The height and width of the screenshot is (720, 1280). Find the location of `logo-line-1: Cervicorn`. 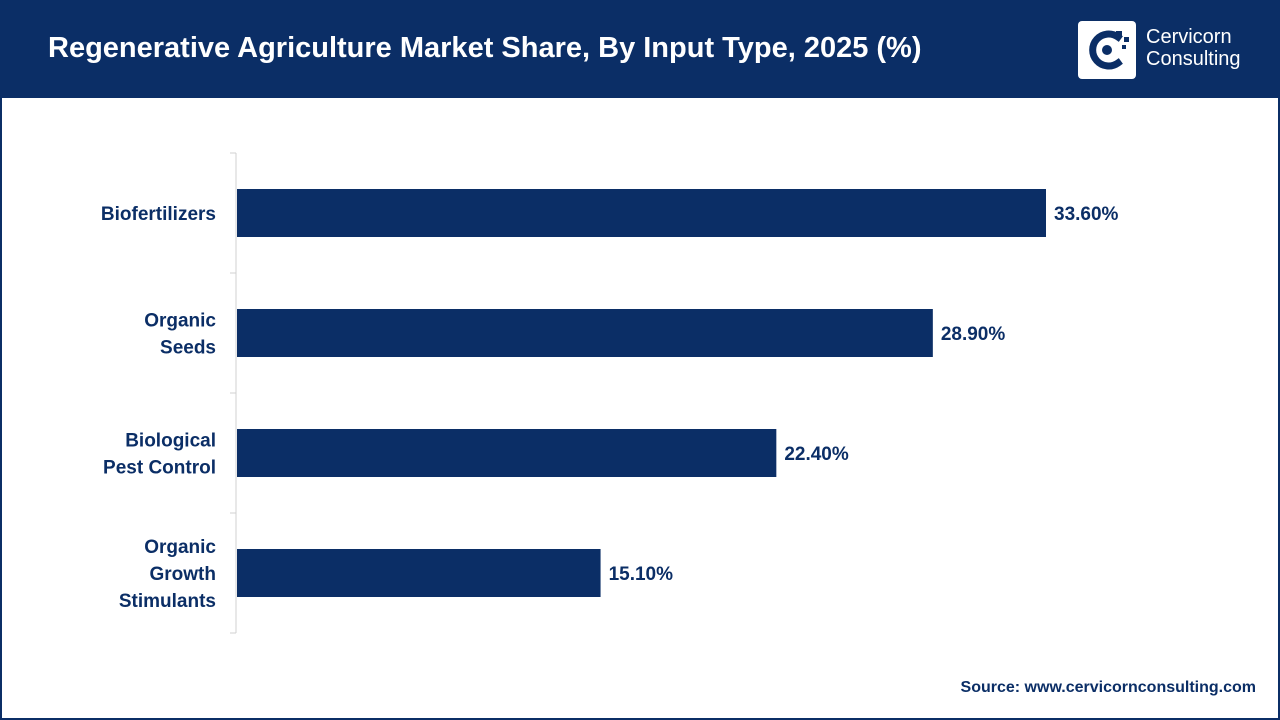

logo-line-1: Cervicorn is located at coordinates (1189, 37).